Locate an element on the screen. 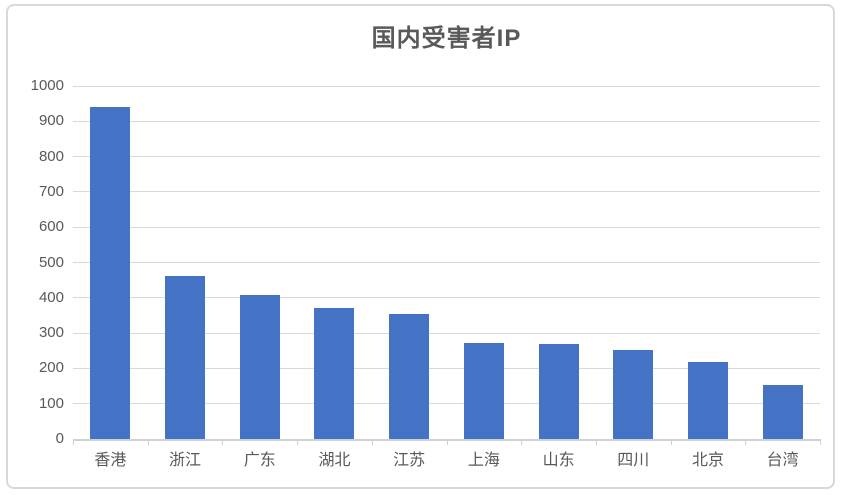  y-tick-label-100: 100 is located at coordinates (51, 403).